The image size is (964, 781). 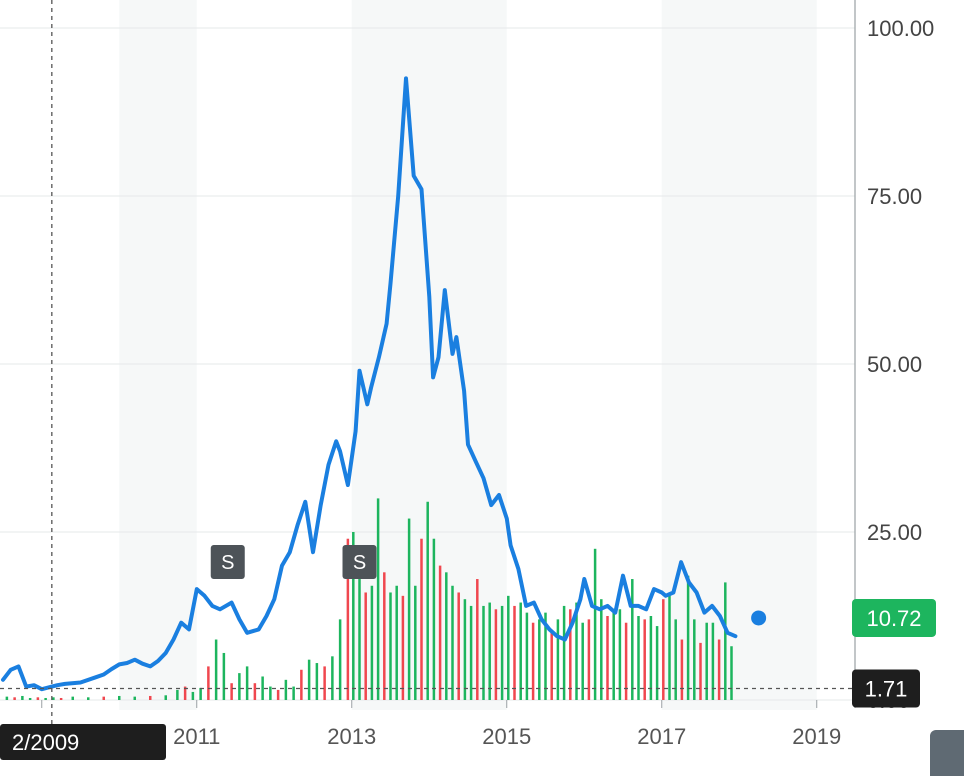 What do you see at coordinates (45, 742) in the screenshot?
I see `crosshair-x-value: 2/2009` at bounding box center [45, 742].